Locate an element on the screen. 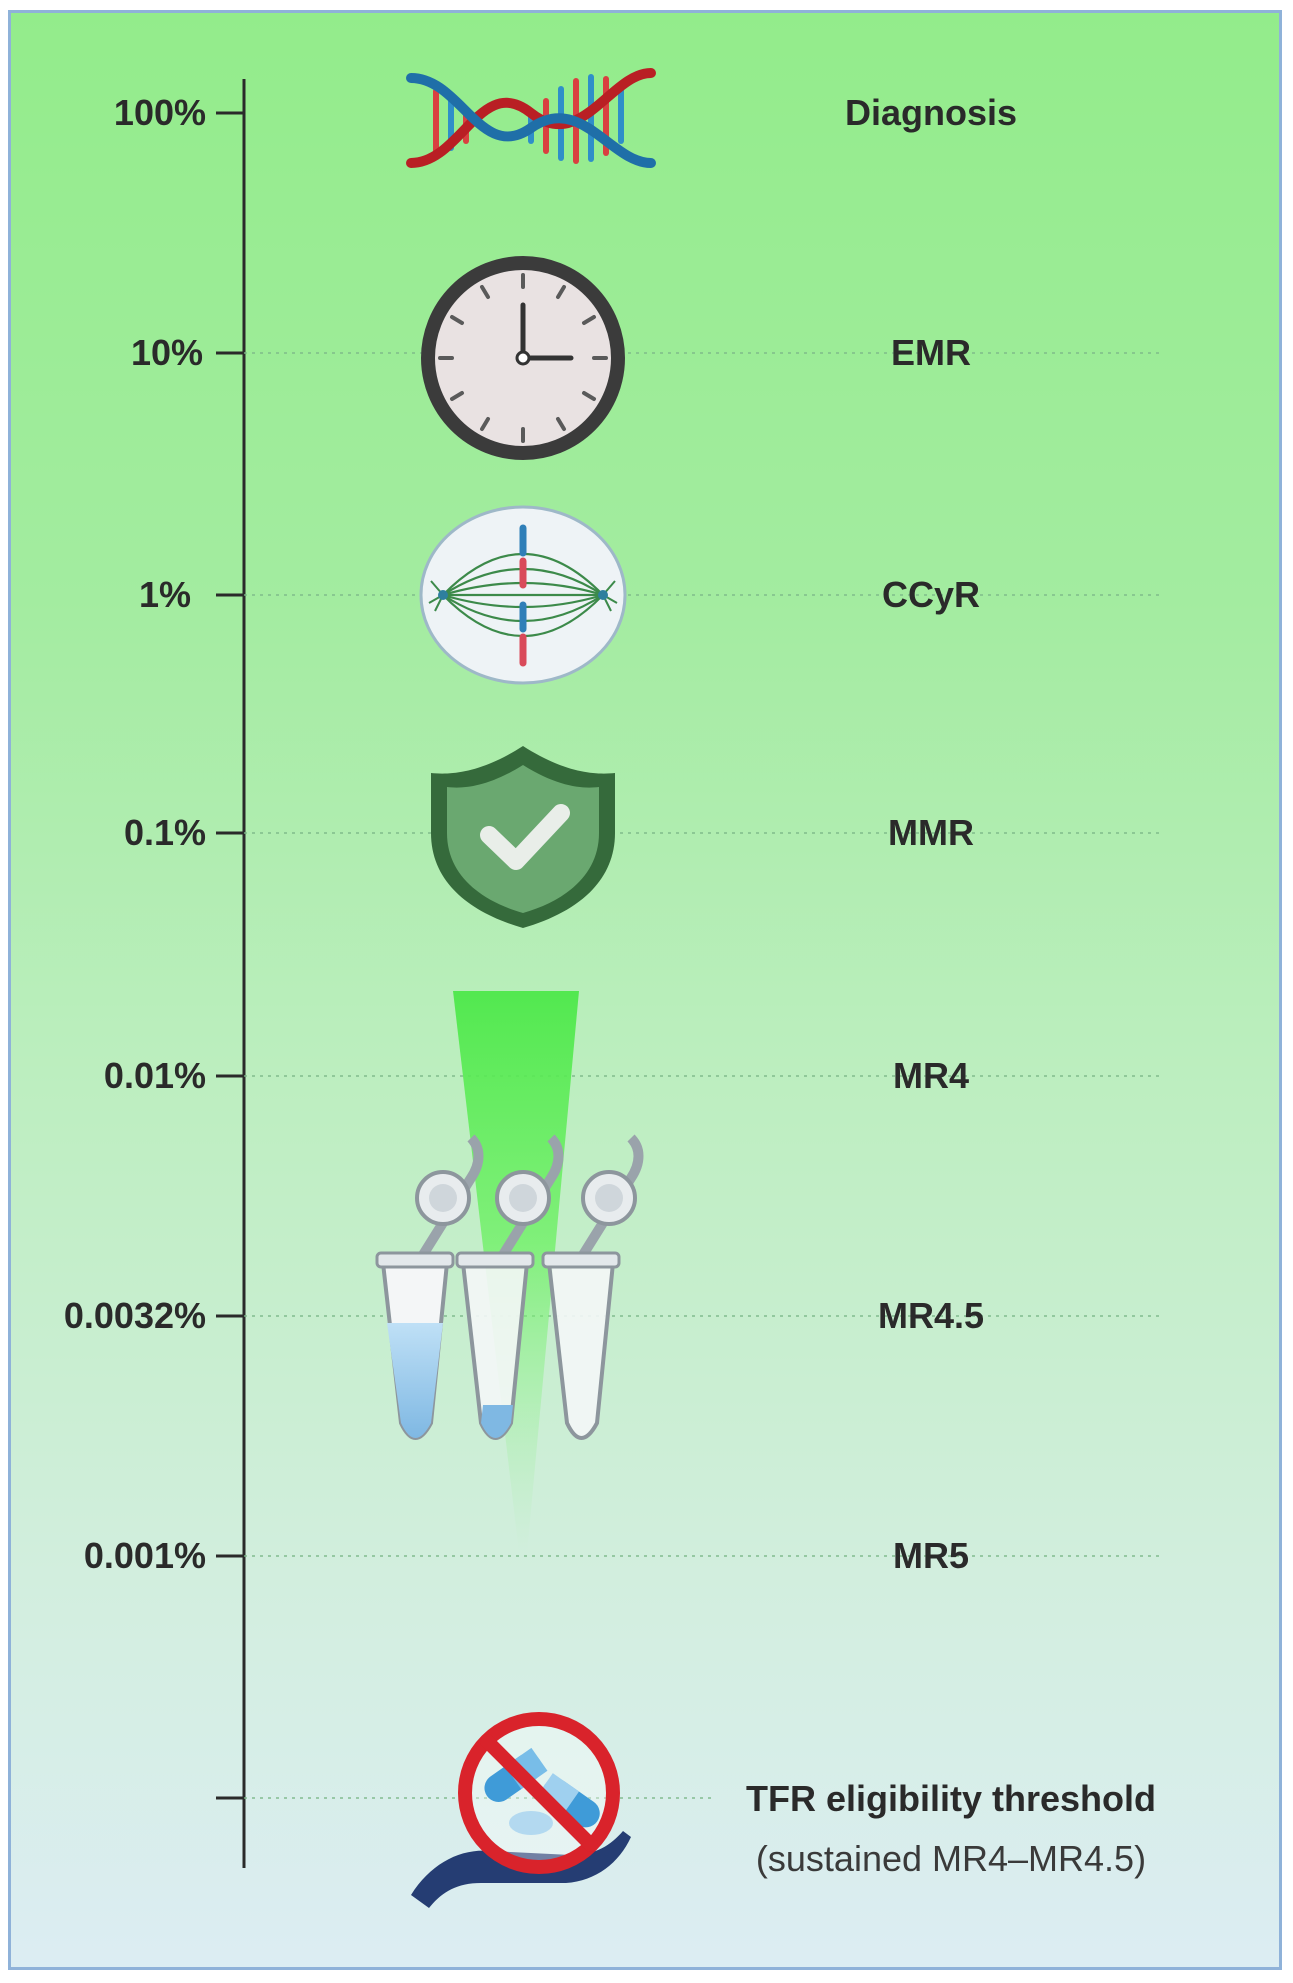  shield-check-icon is located at coordinates (523, 837).